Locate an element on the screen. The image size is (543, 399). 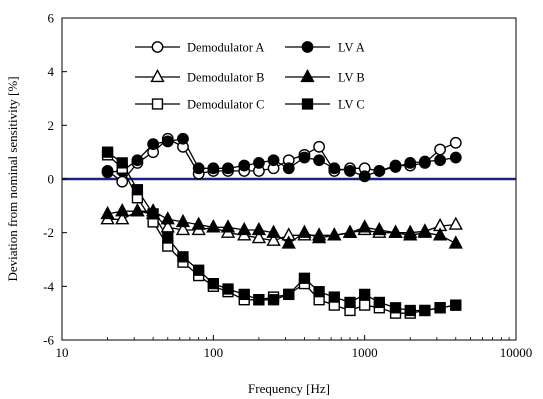
point-demodulator-c is located at coordinates (365, 305).